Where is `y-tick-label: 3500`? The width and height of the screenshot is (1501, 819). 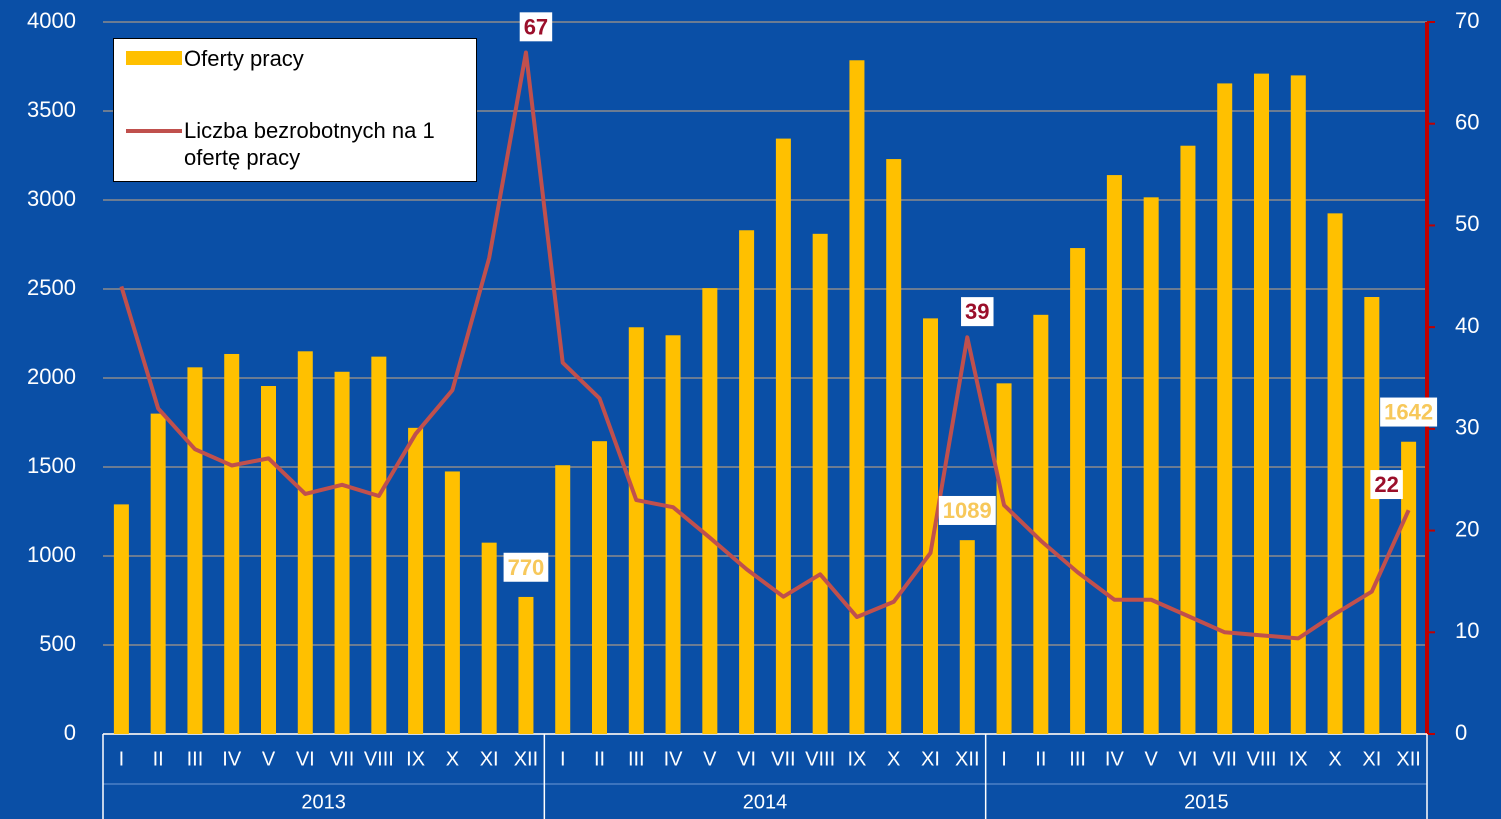 y-tick-label: 3500 is located at coordinates (51, 109).